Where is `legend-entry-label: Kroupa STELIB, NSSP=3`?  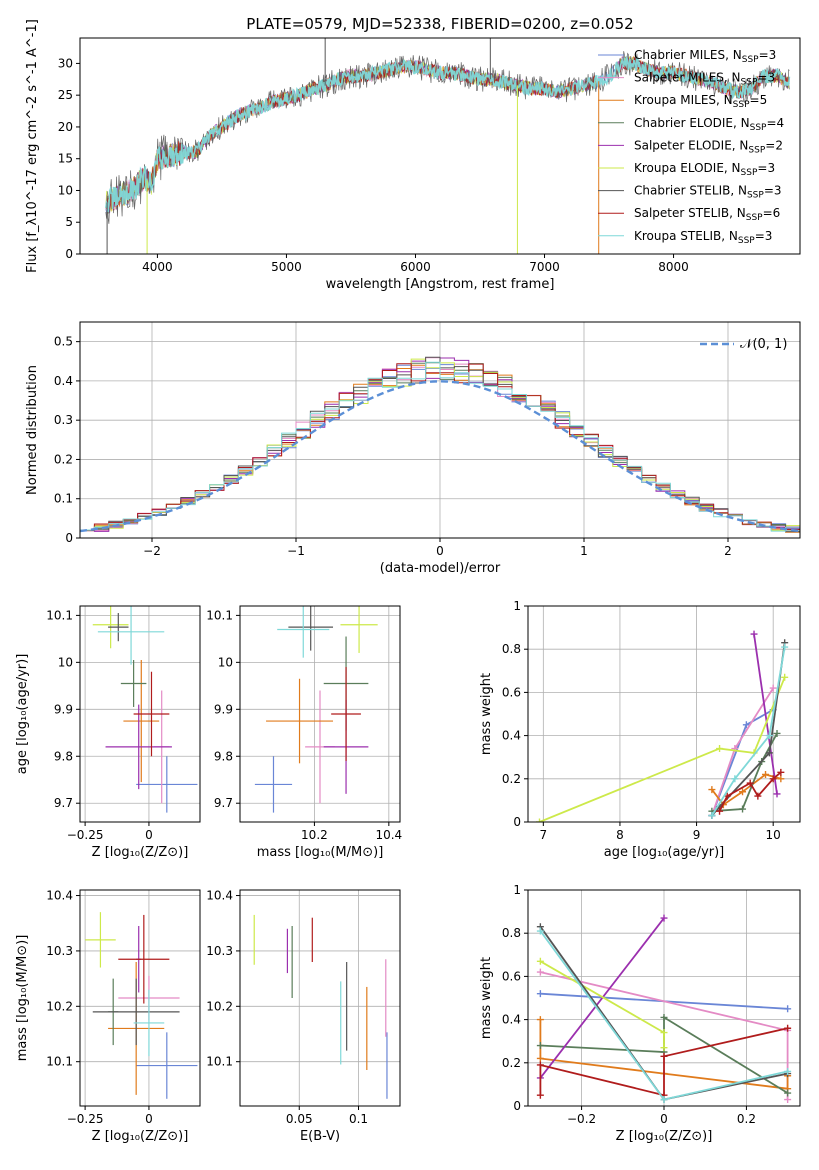 legend-entry-label: Kroupa STELIB, NSSP=3 is located at coordinates (703, 237).